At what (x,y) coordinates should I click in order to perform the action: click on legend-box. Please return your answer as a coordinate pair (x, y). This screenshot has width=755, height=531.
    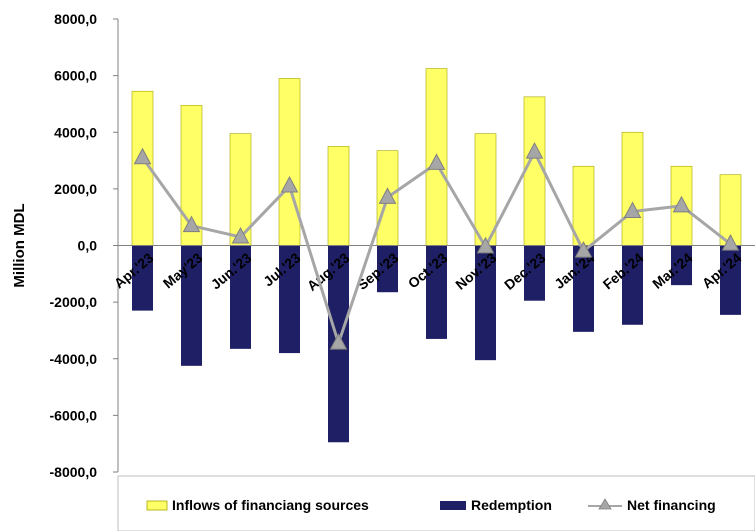
    Looking at the image, I should click on (436, 503).